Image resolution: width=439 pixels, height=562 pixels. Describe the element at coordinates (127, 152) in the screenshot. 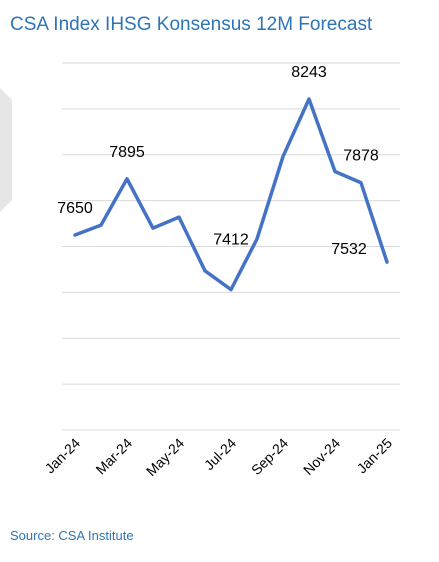

I see `data-label: 7895` at that location.